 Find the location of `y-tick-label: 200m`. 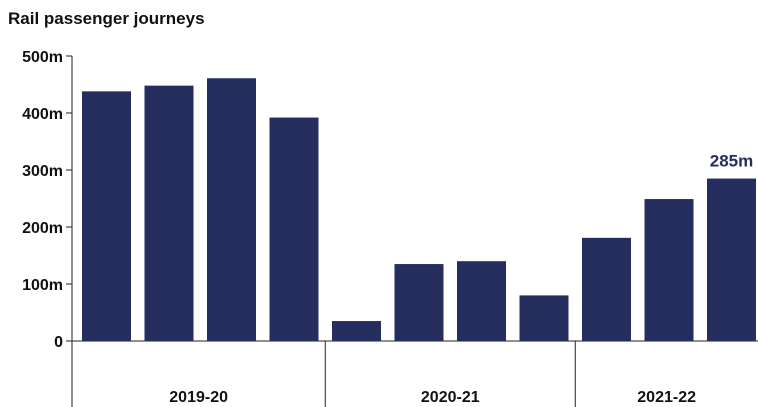

y-tick-label: 200m is located at coordinates (42, 228).